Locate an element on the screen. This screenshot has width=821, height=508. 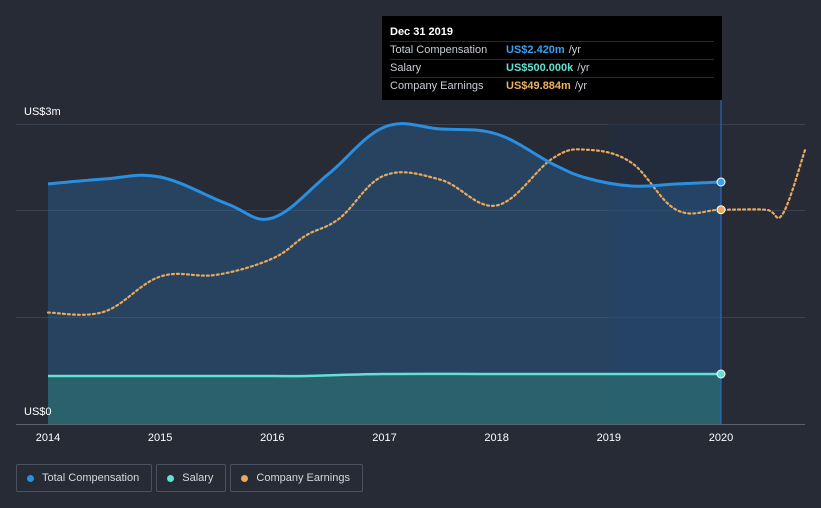
legend-label: Total Compensation is located at coordinates (91, 478).